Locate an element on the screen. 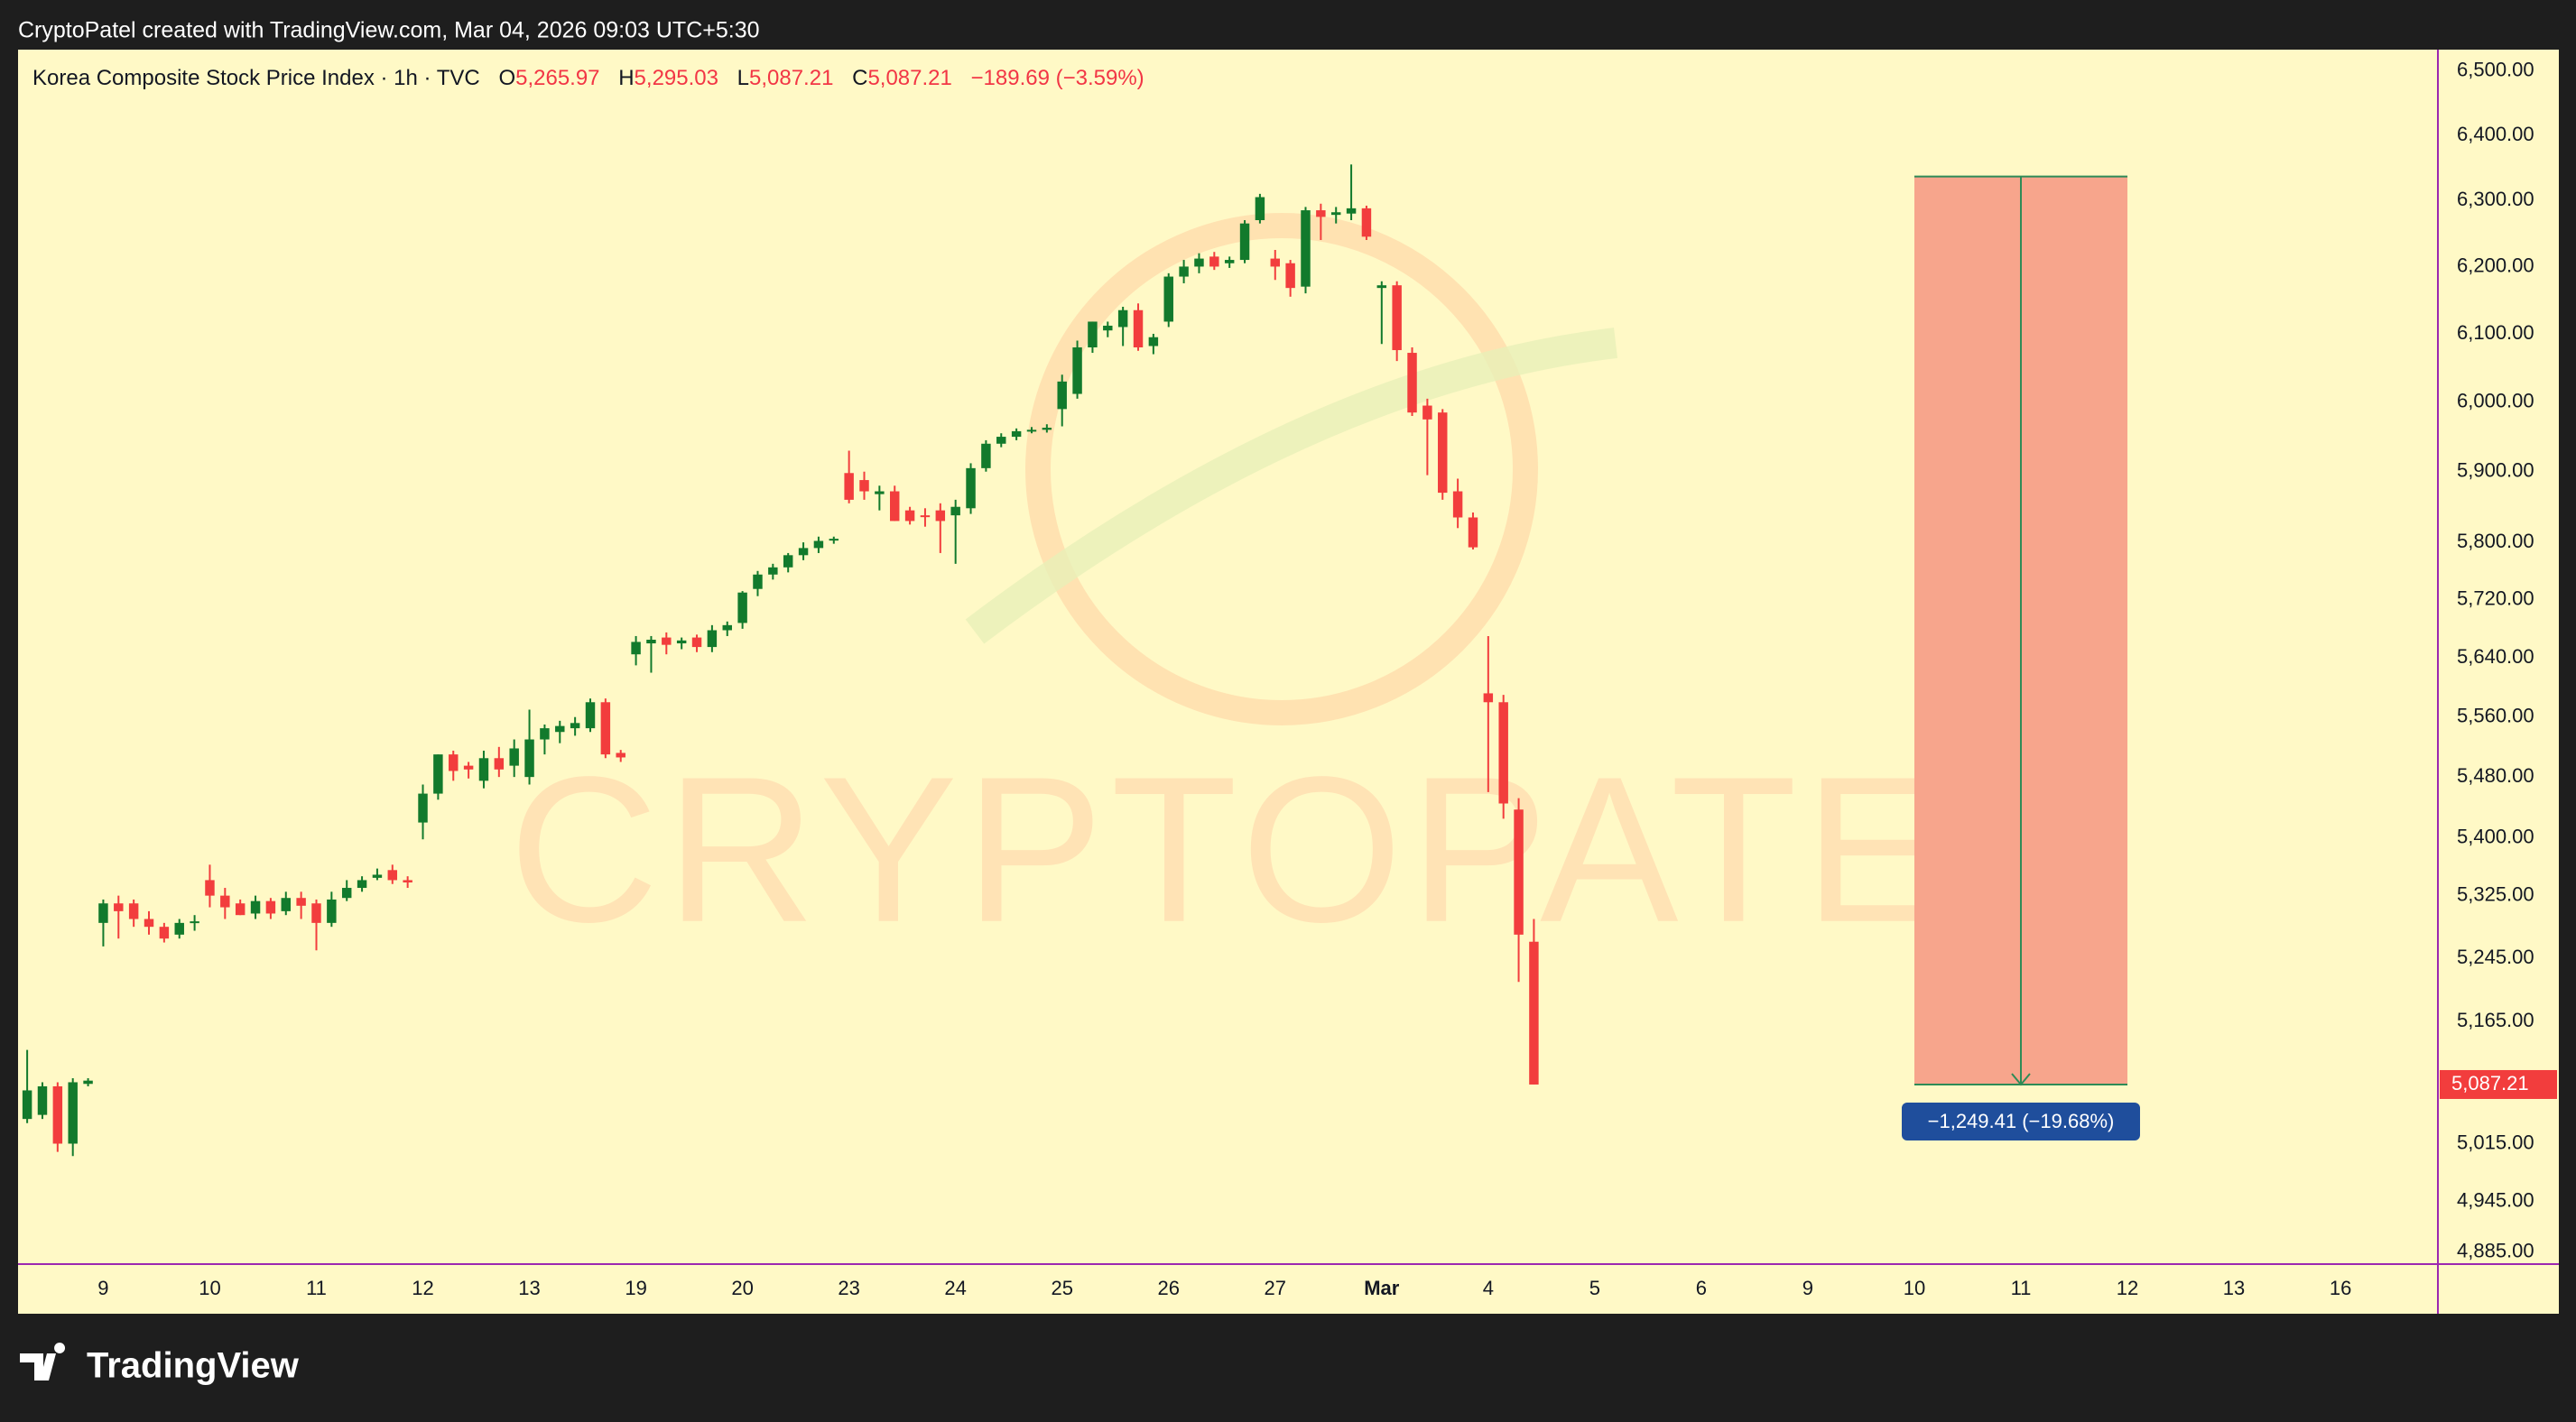  y-tick-label: 5,560.00 is located at coordinates (2495, 716).